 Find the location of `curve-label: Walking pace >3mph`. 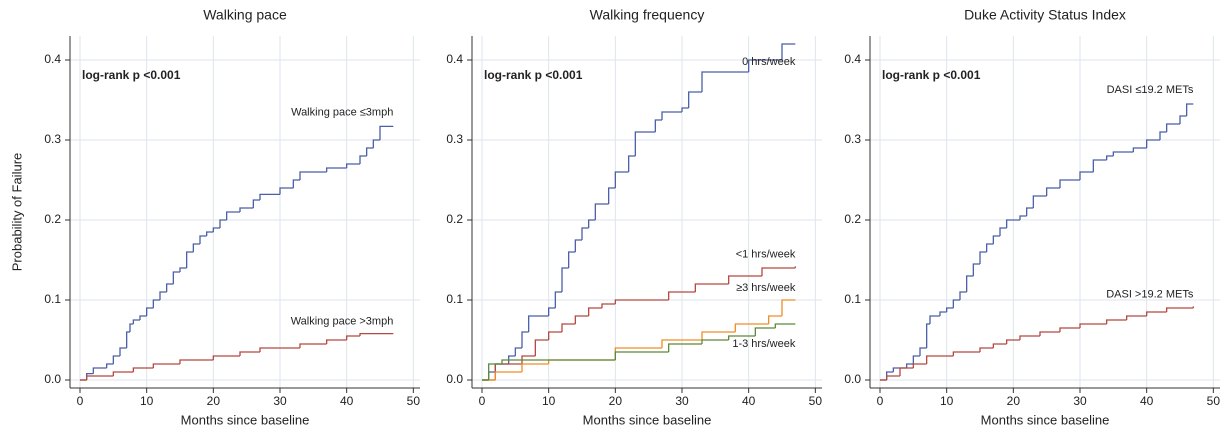

curve-label: Walking pace >3mph is located at coordinates (342, 322).